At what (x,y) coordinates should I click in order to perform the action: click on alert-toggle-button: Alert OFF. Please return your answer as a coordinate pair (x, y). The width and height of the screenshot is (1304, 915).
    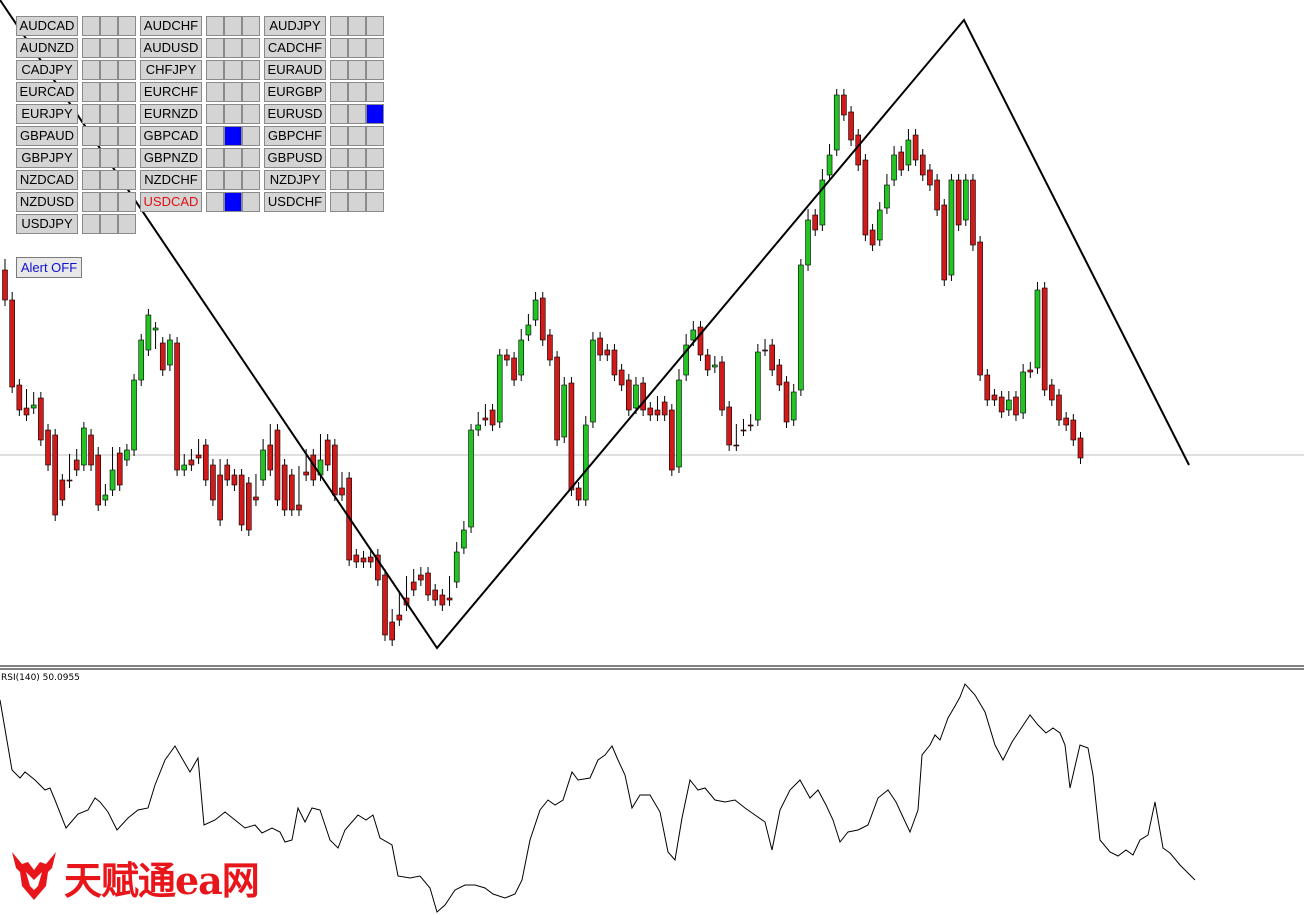
    Looking at the image, I should click on (49, 267).